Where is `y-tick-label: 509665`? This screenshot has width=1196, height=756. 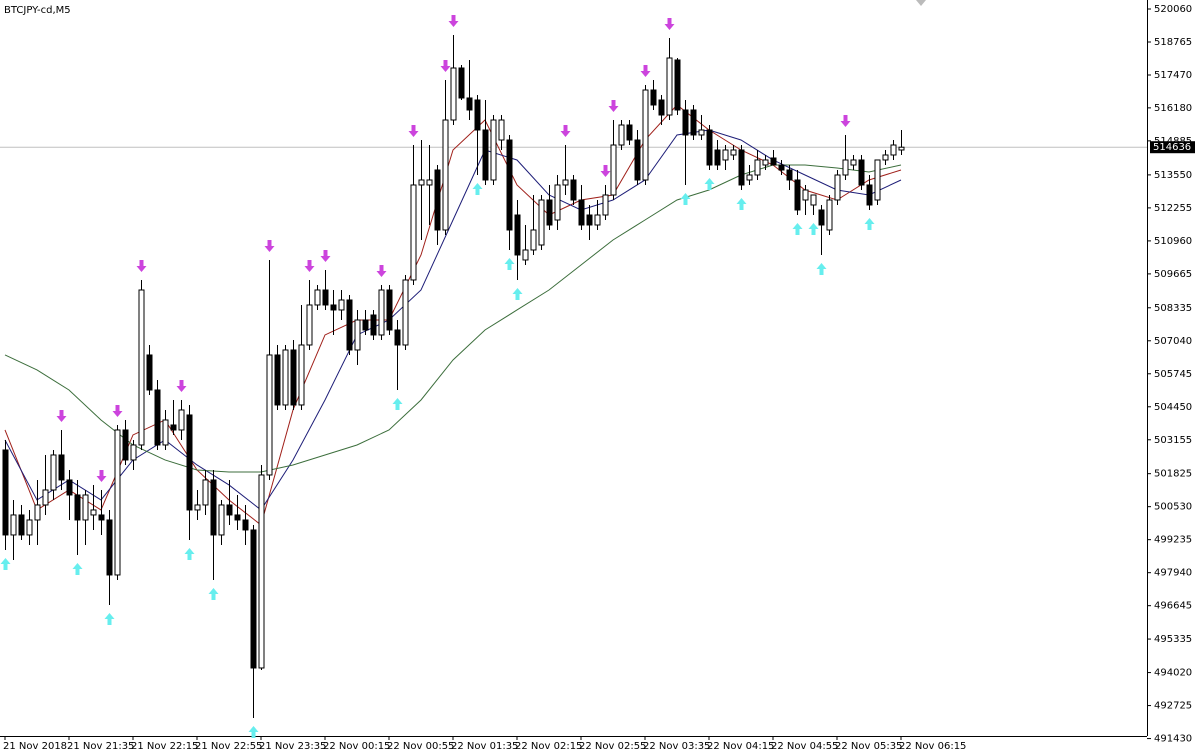
y-tick-label: 509665 is located at coordinates (1173, 274).